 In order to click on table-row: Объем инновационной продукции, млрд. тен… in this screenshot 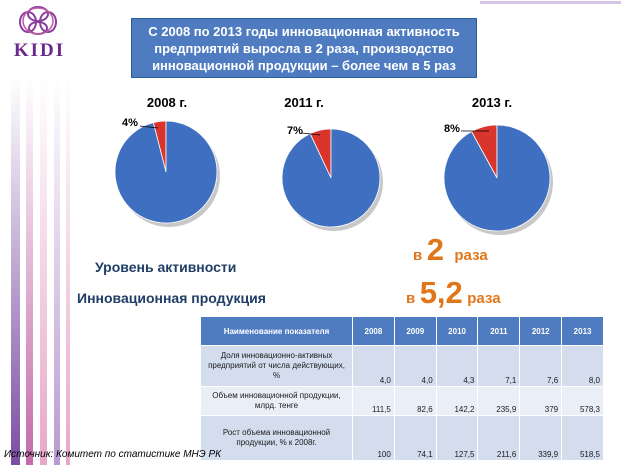, I will do `click(402, 401)`.